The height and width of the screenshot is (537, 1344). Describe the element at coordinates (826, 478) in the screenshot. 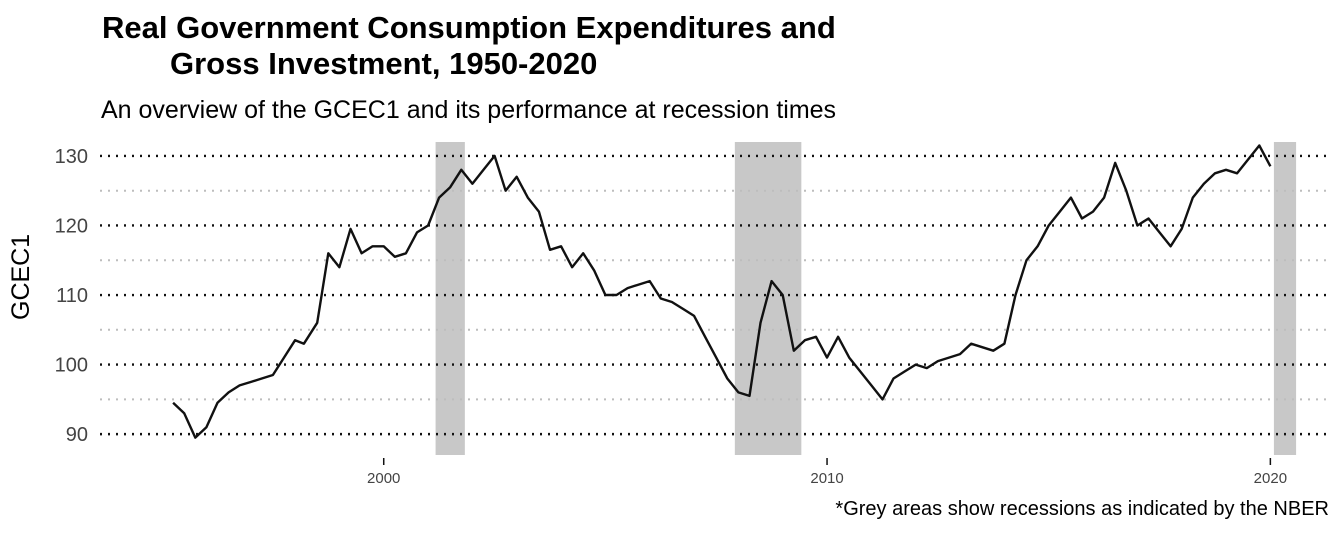

I see `x-tick-label: 2010` at that location.